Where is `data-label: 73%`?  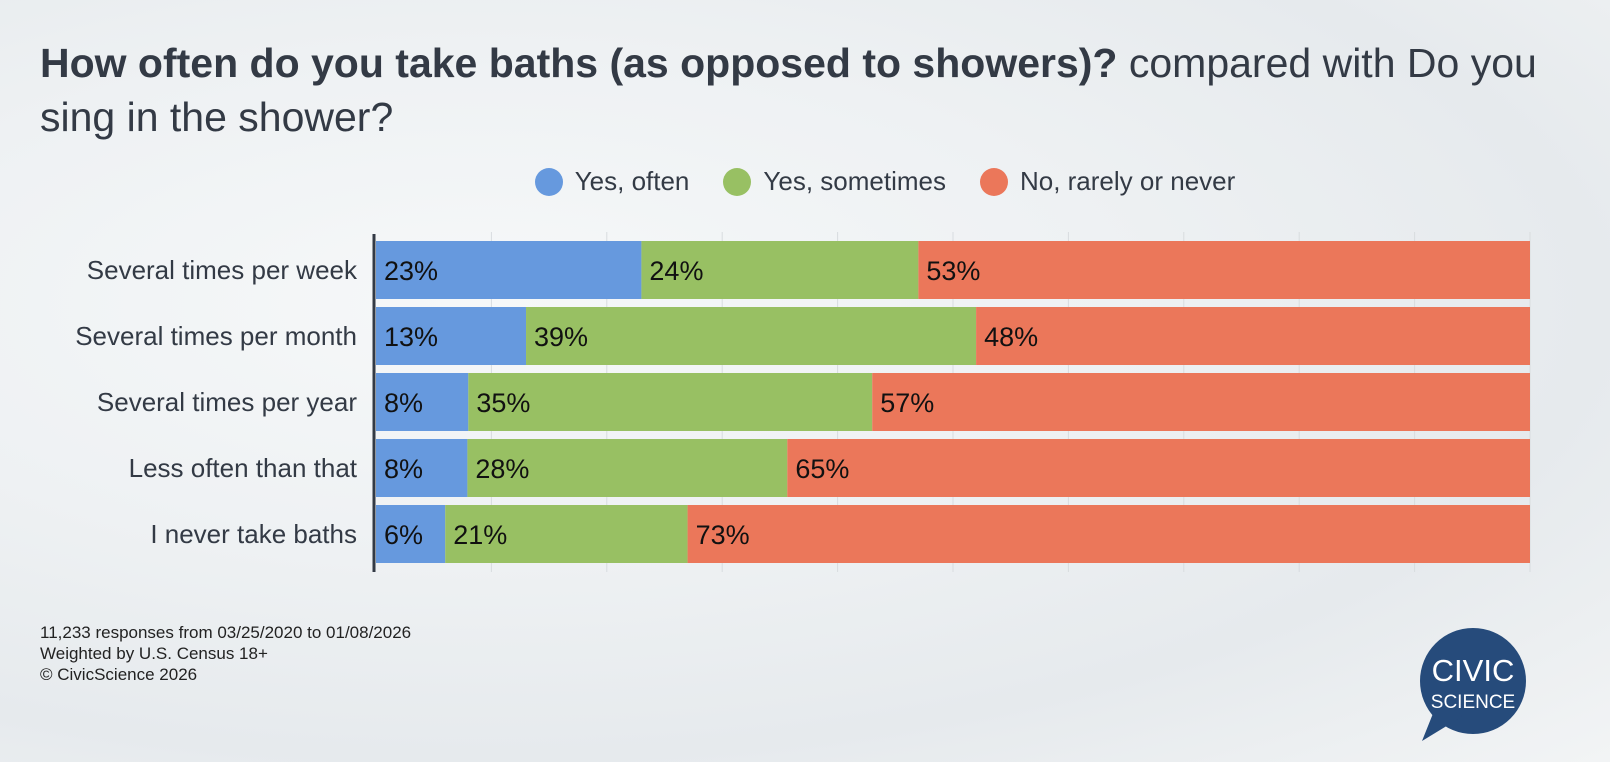 data-label: 73% is located at coordinates (723, 535).